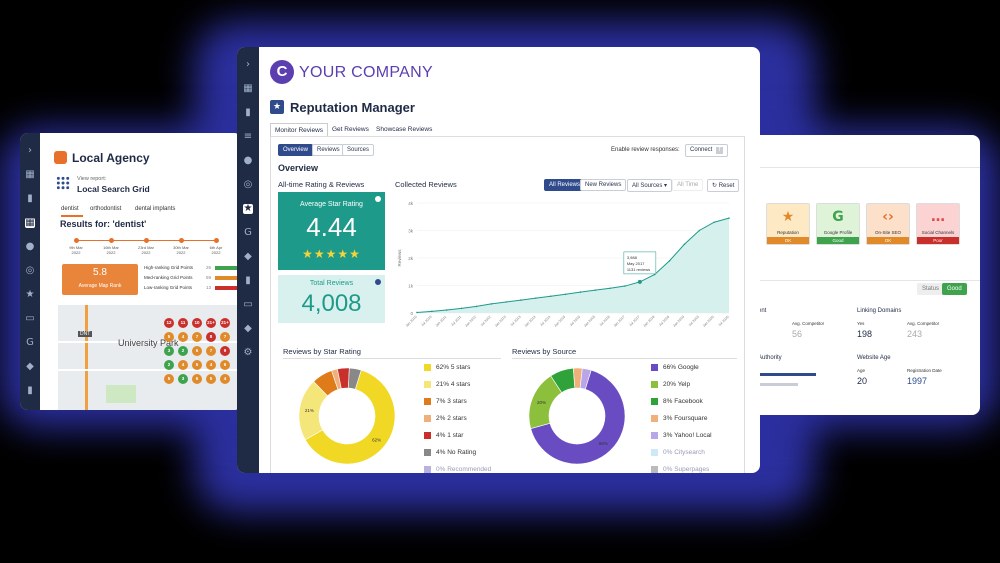  I want to click on filter-all-sources: All Sources ▾, so click(650, 185).